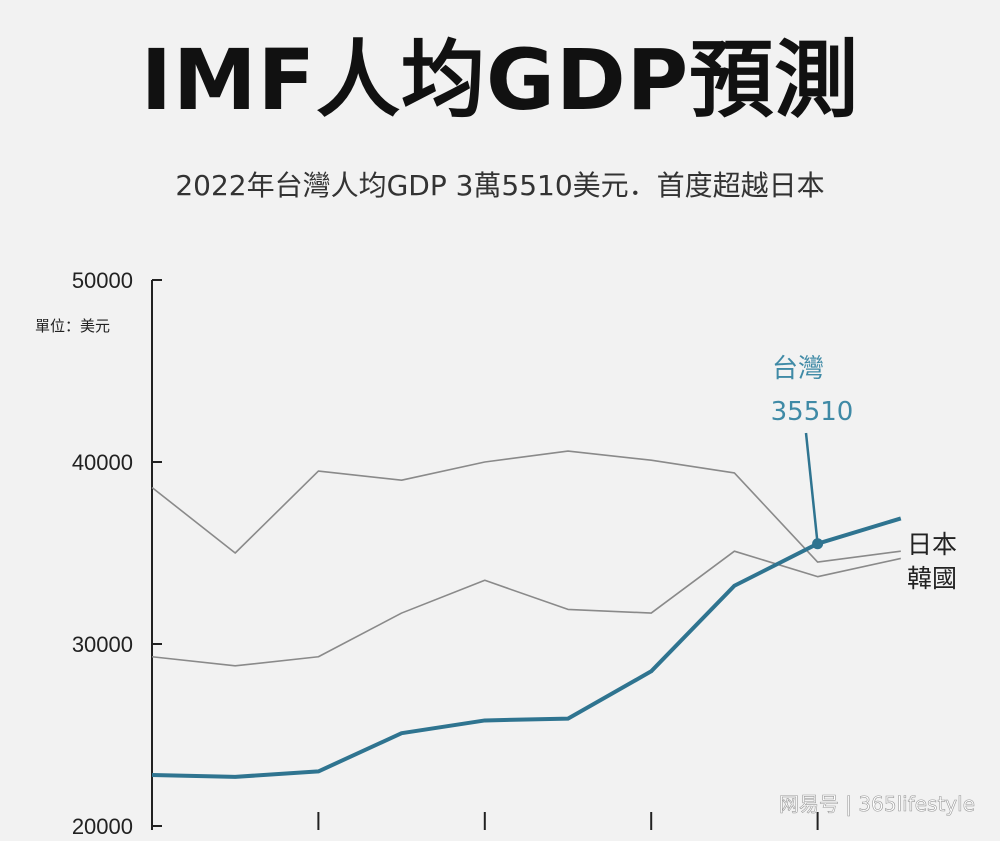  Describe the element at coordinates (811, 488) in the screenshot. I see `annotation-leader-line` at that location.